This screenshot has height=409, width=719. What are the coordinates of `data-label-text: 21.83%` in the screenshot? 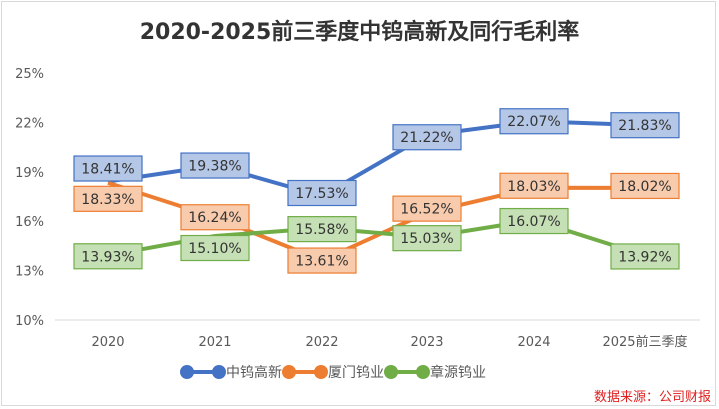 It's located at (644, 126).